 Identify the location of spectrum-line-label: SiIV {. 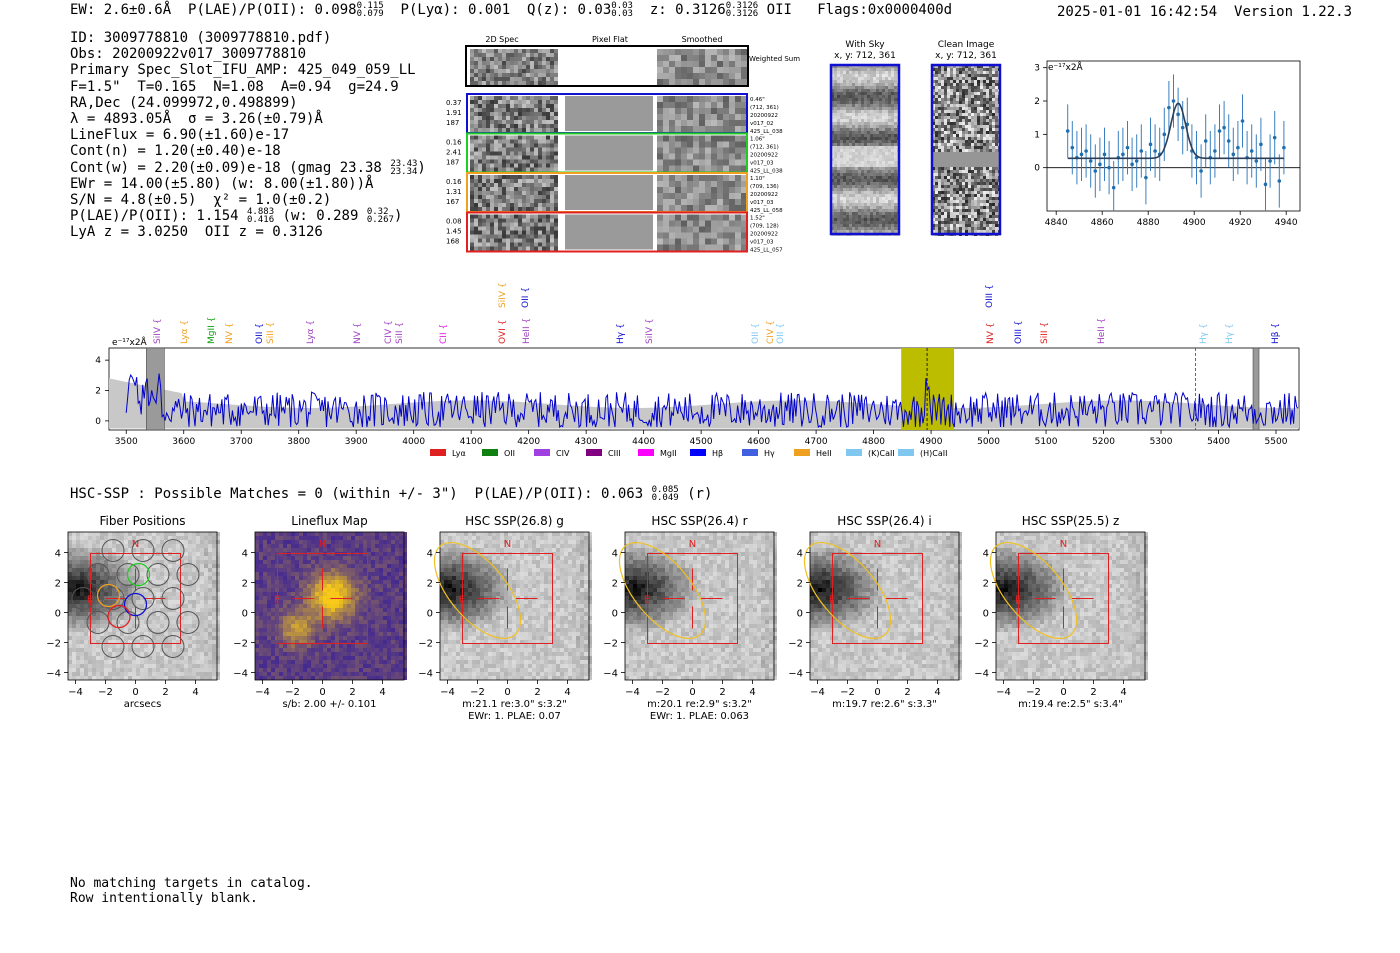
(650, 331).